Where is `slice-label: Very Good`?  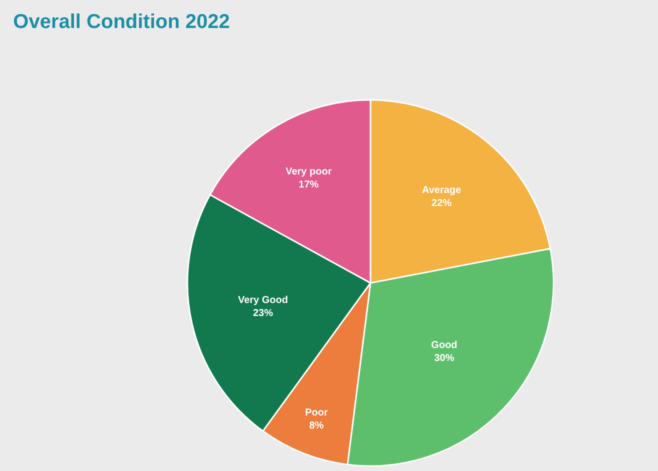
slice-label: Very Good is located at coordinates (263, 300).